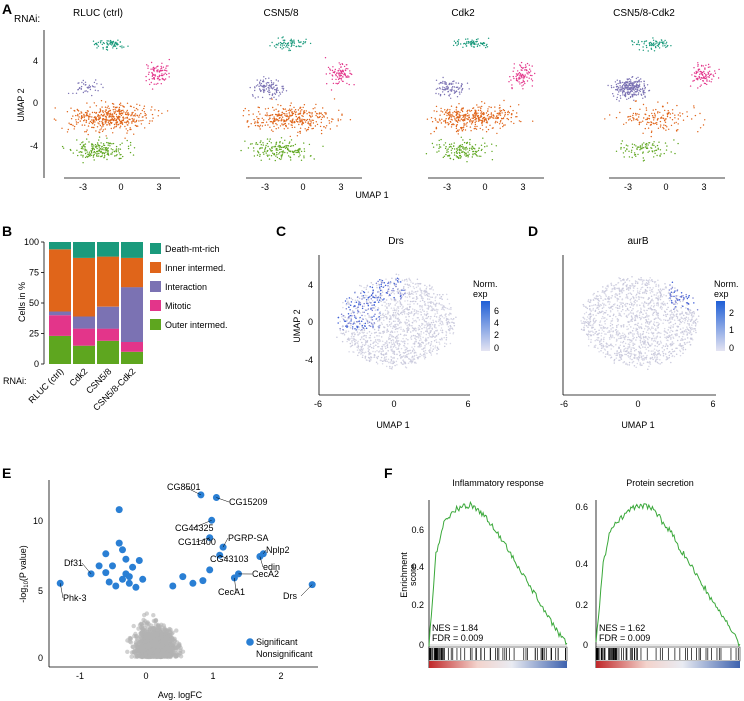 The height and width of the screenshot is (701, 744). Describe the element at coordinates (36, 364) in the screenshot. I see `bar-ytick-label: 0` at that location.